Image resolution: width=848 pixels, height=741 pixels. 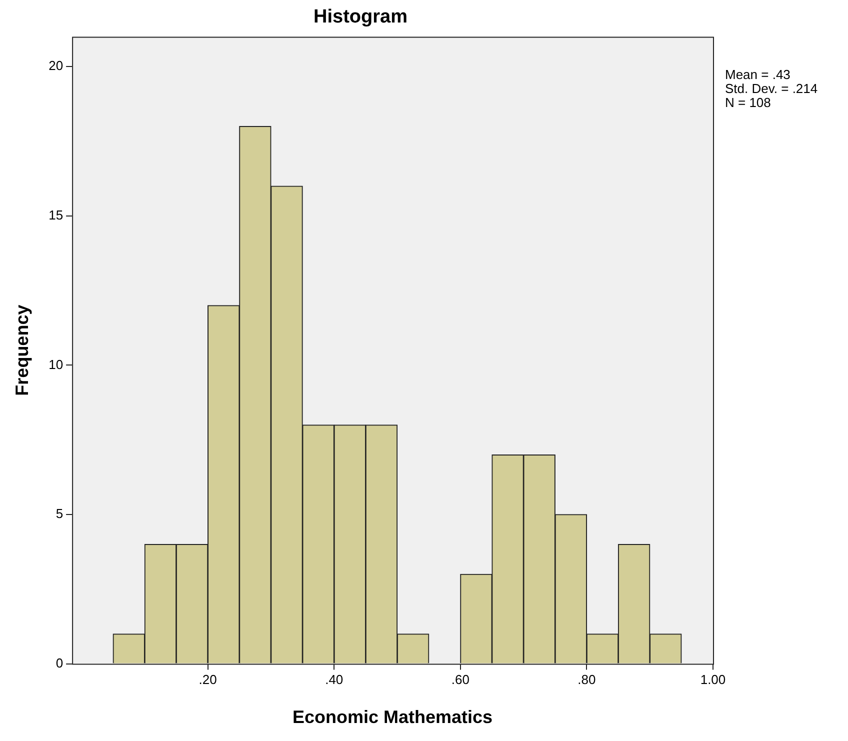 What do you see at coordinates (56, 364) in the screenshot?
I see `y-tick-label: 10` at bounding box center [56, 364].